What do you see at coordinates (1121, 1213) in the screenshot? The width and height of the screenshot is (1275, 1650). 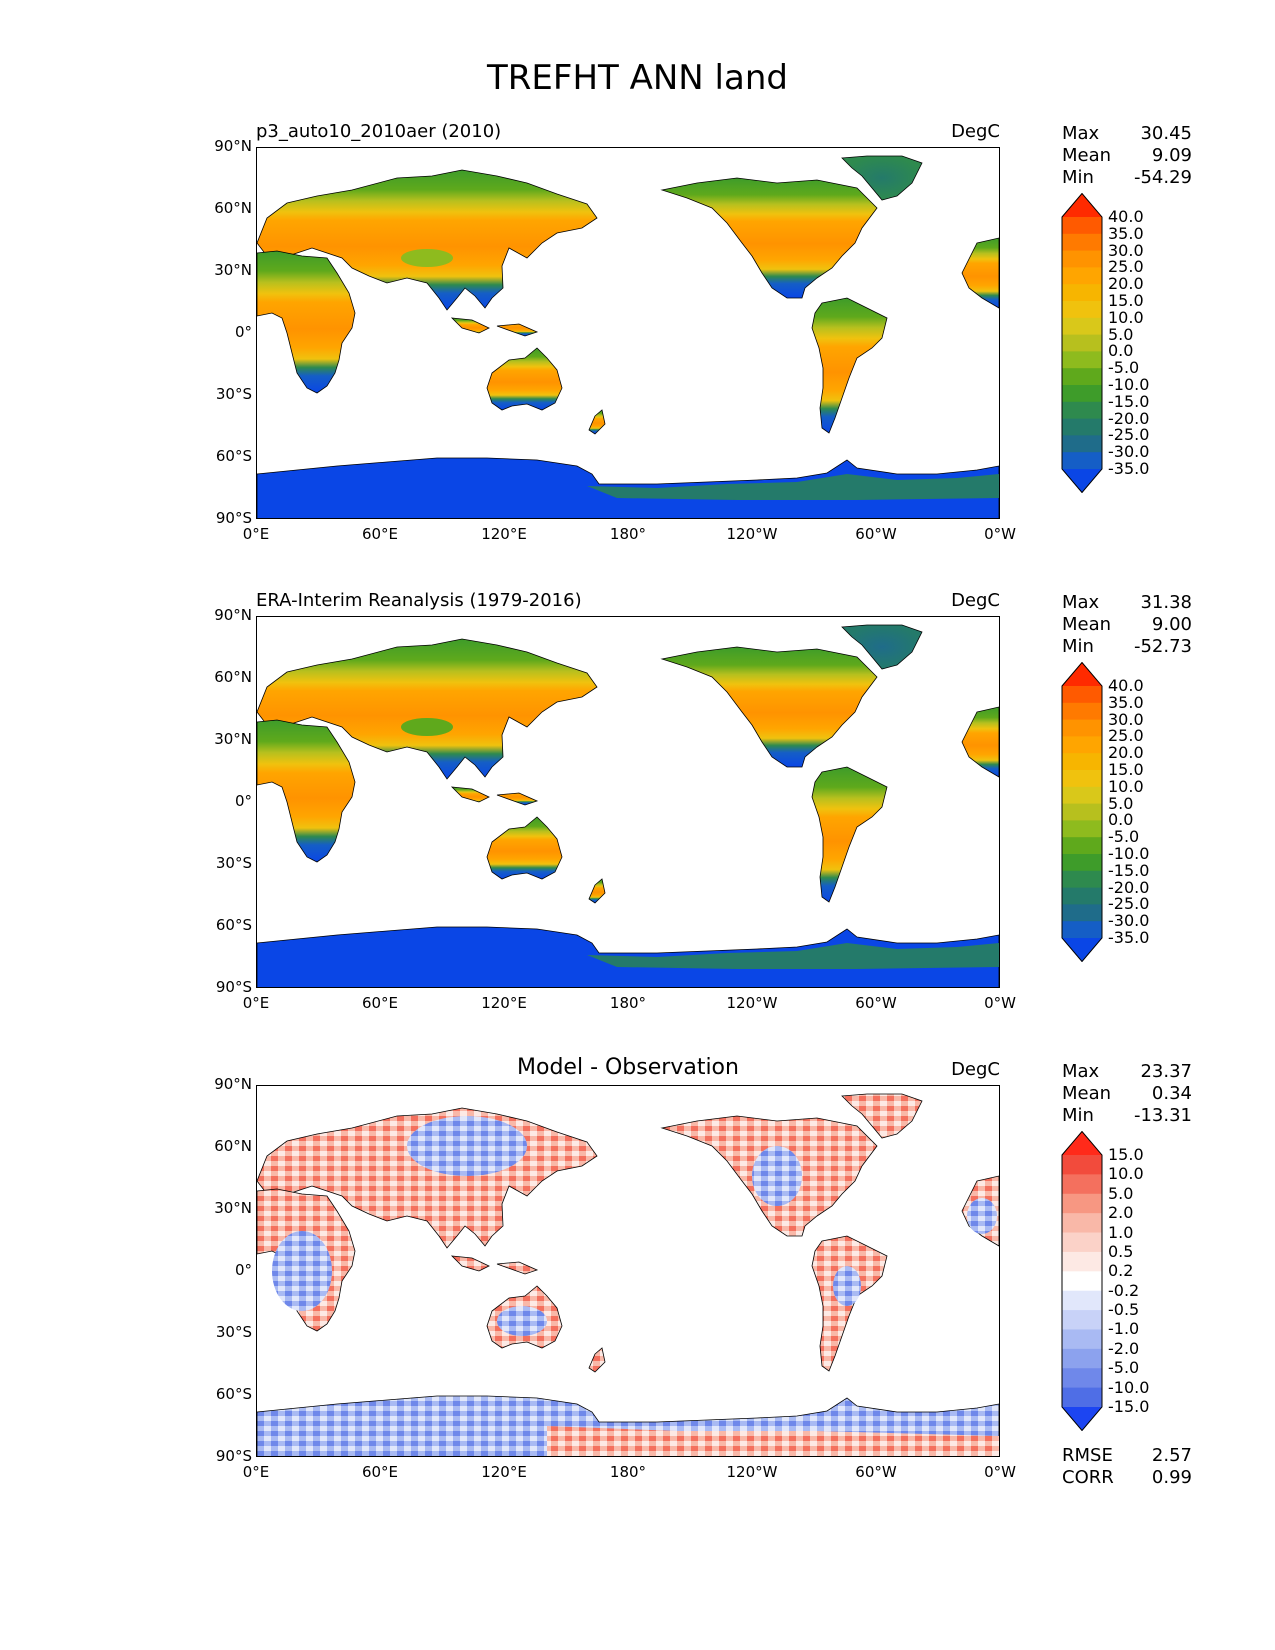 I see `colorbar-label: 2.0` at bounding box center [1121, 1213].